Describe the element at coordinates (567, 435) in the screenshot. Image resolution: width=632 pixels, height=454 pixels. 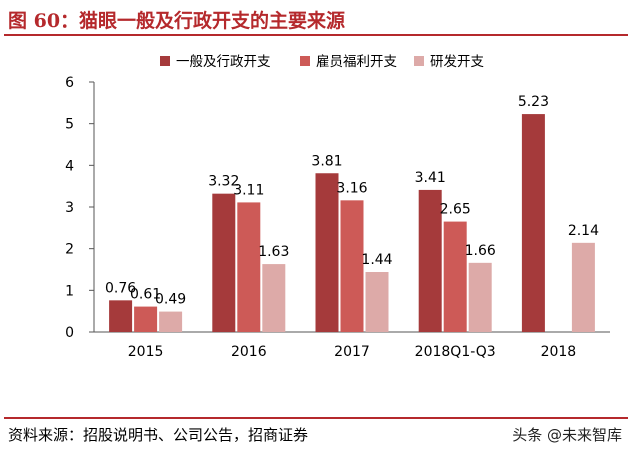
I see `watermark: 头条 @未来智库` at that location.